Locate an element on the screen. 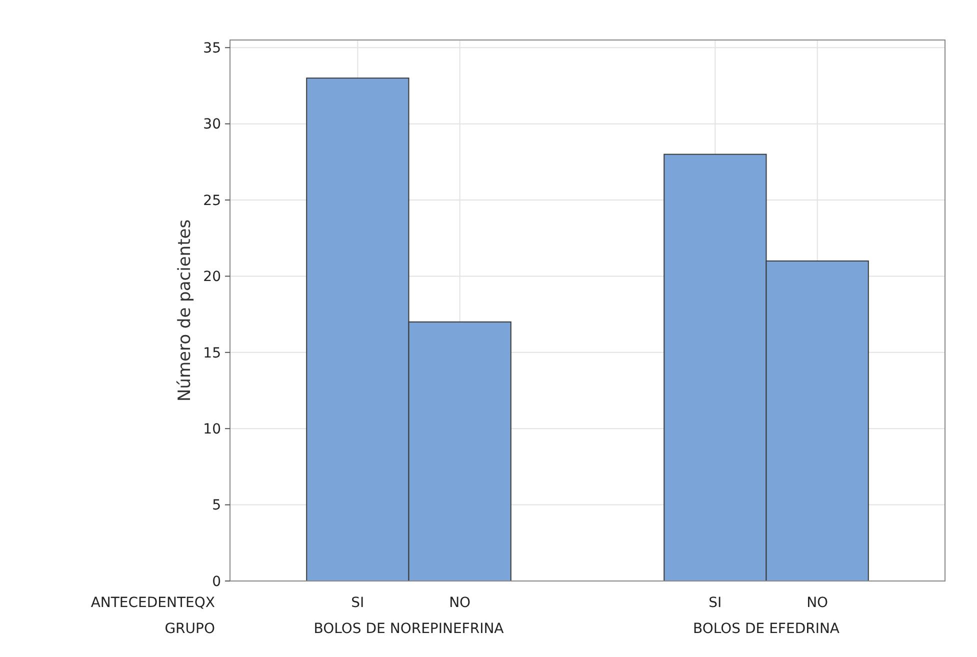  y-axis-title: Número de pacientes is located at coordinates (185, 310).